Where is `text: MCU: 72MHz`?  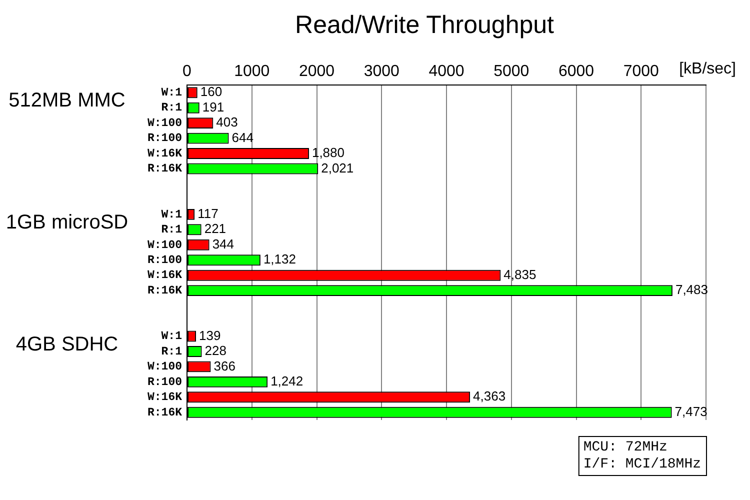 text: MCU: 72MHz is located at coordinates (625, 448).